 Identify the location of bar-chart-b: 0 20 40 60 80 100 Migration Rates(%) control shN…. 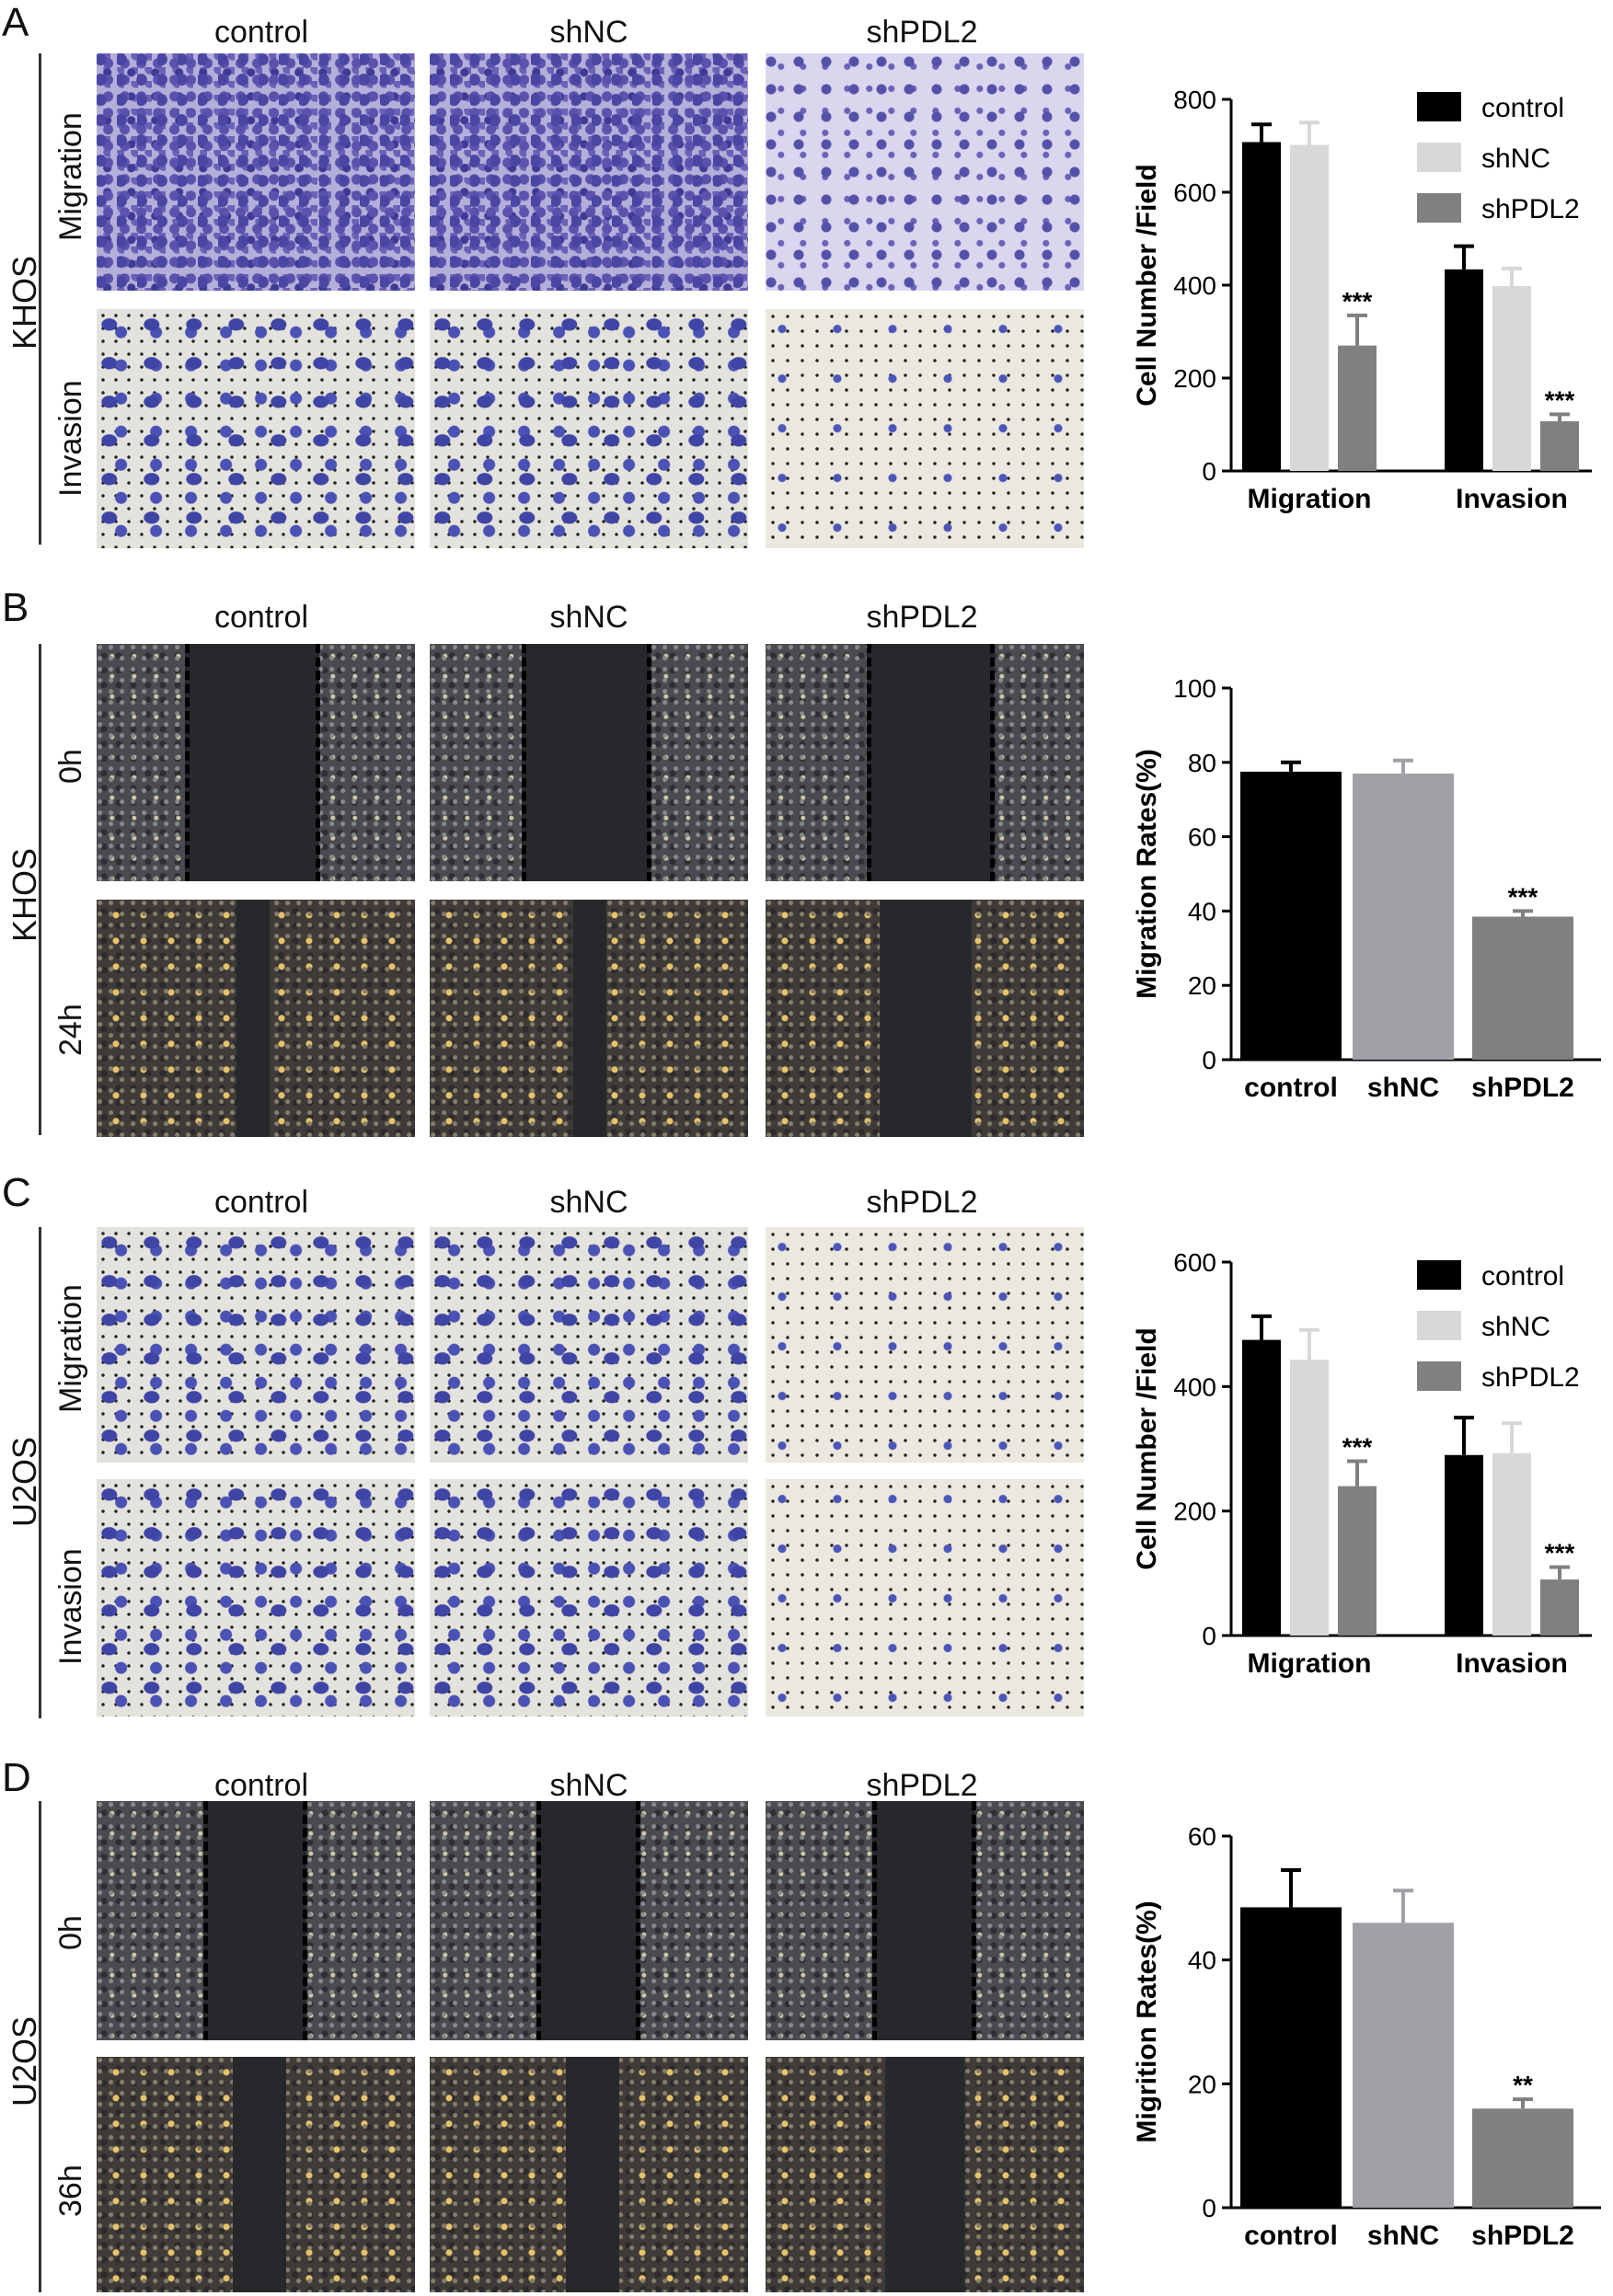
(1366, 888).